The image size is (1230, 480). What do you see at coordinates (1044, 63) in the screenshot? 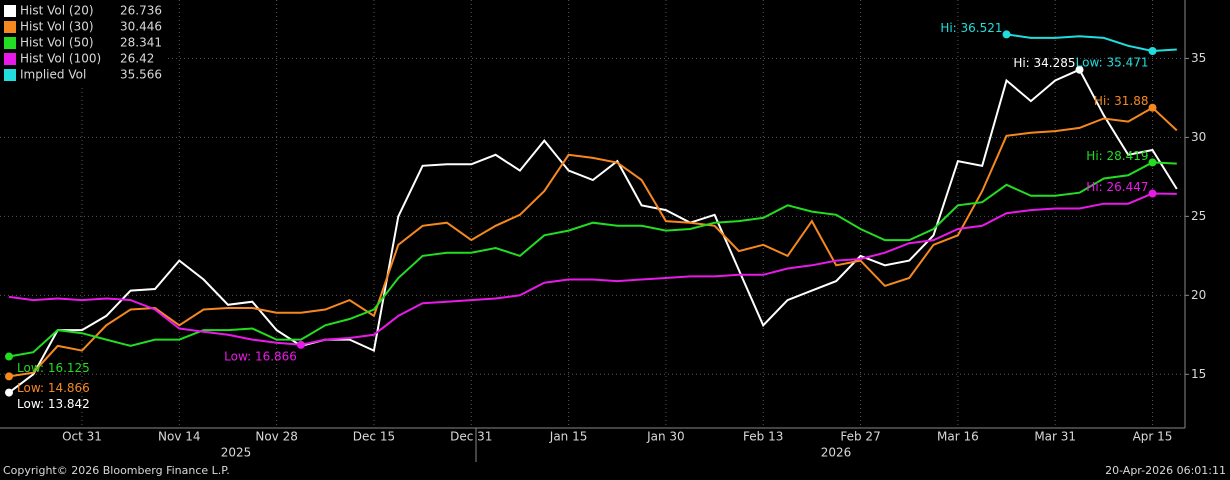
I see `hi-label: Hi: 34.285` at bounding box center [1044, 63].